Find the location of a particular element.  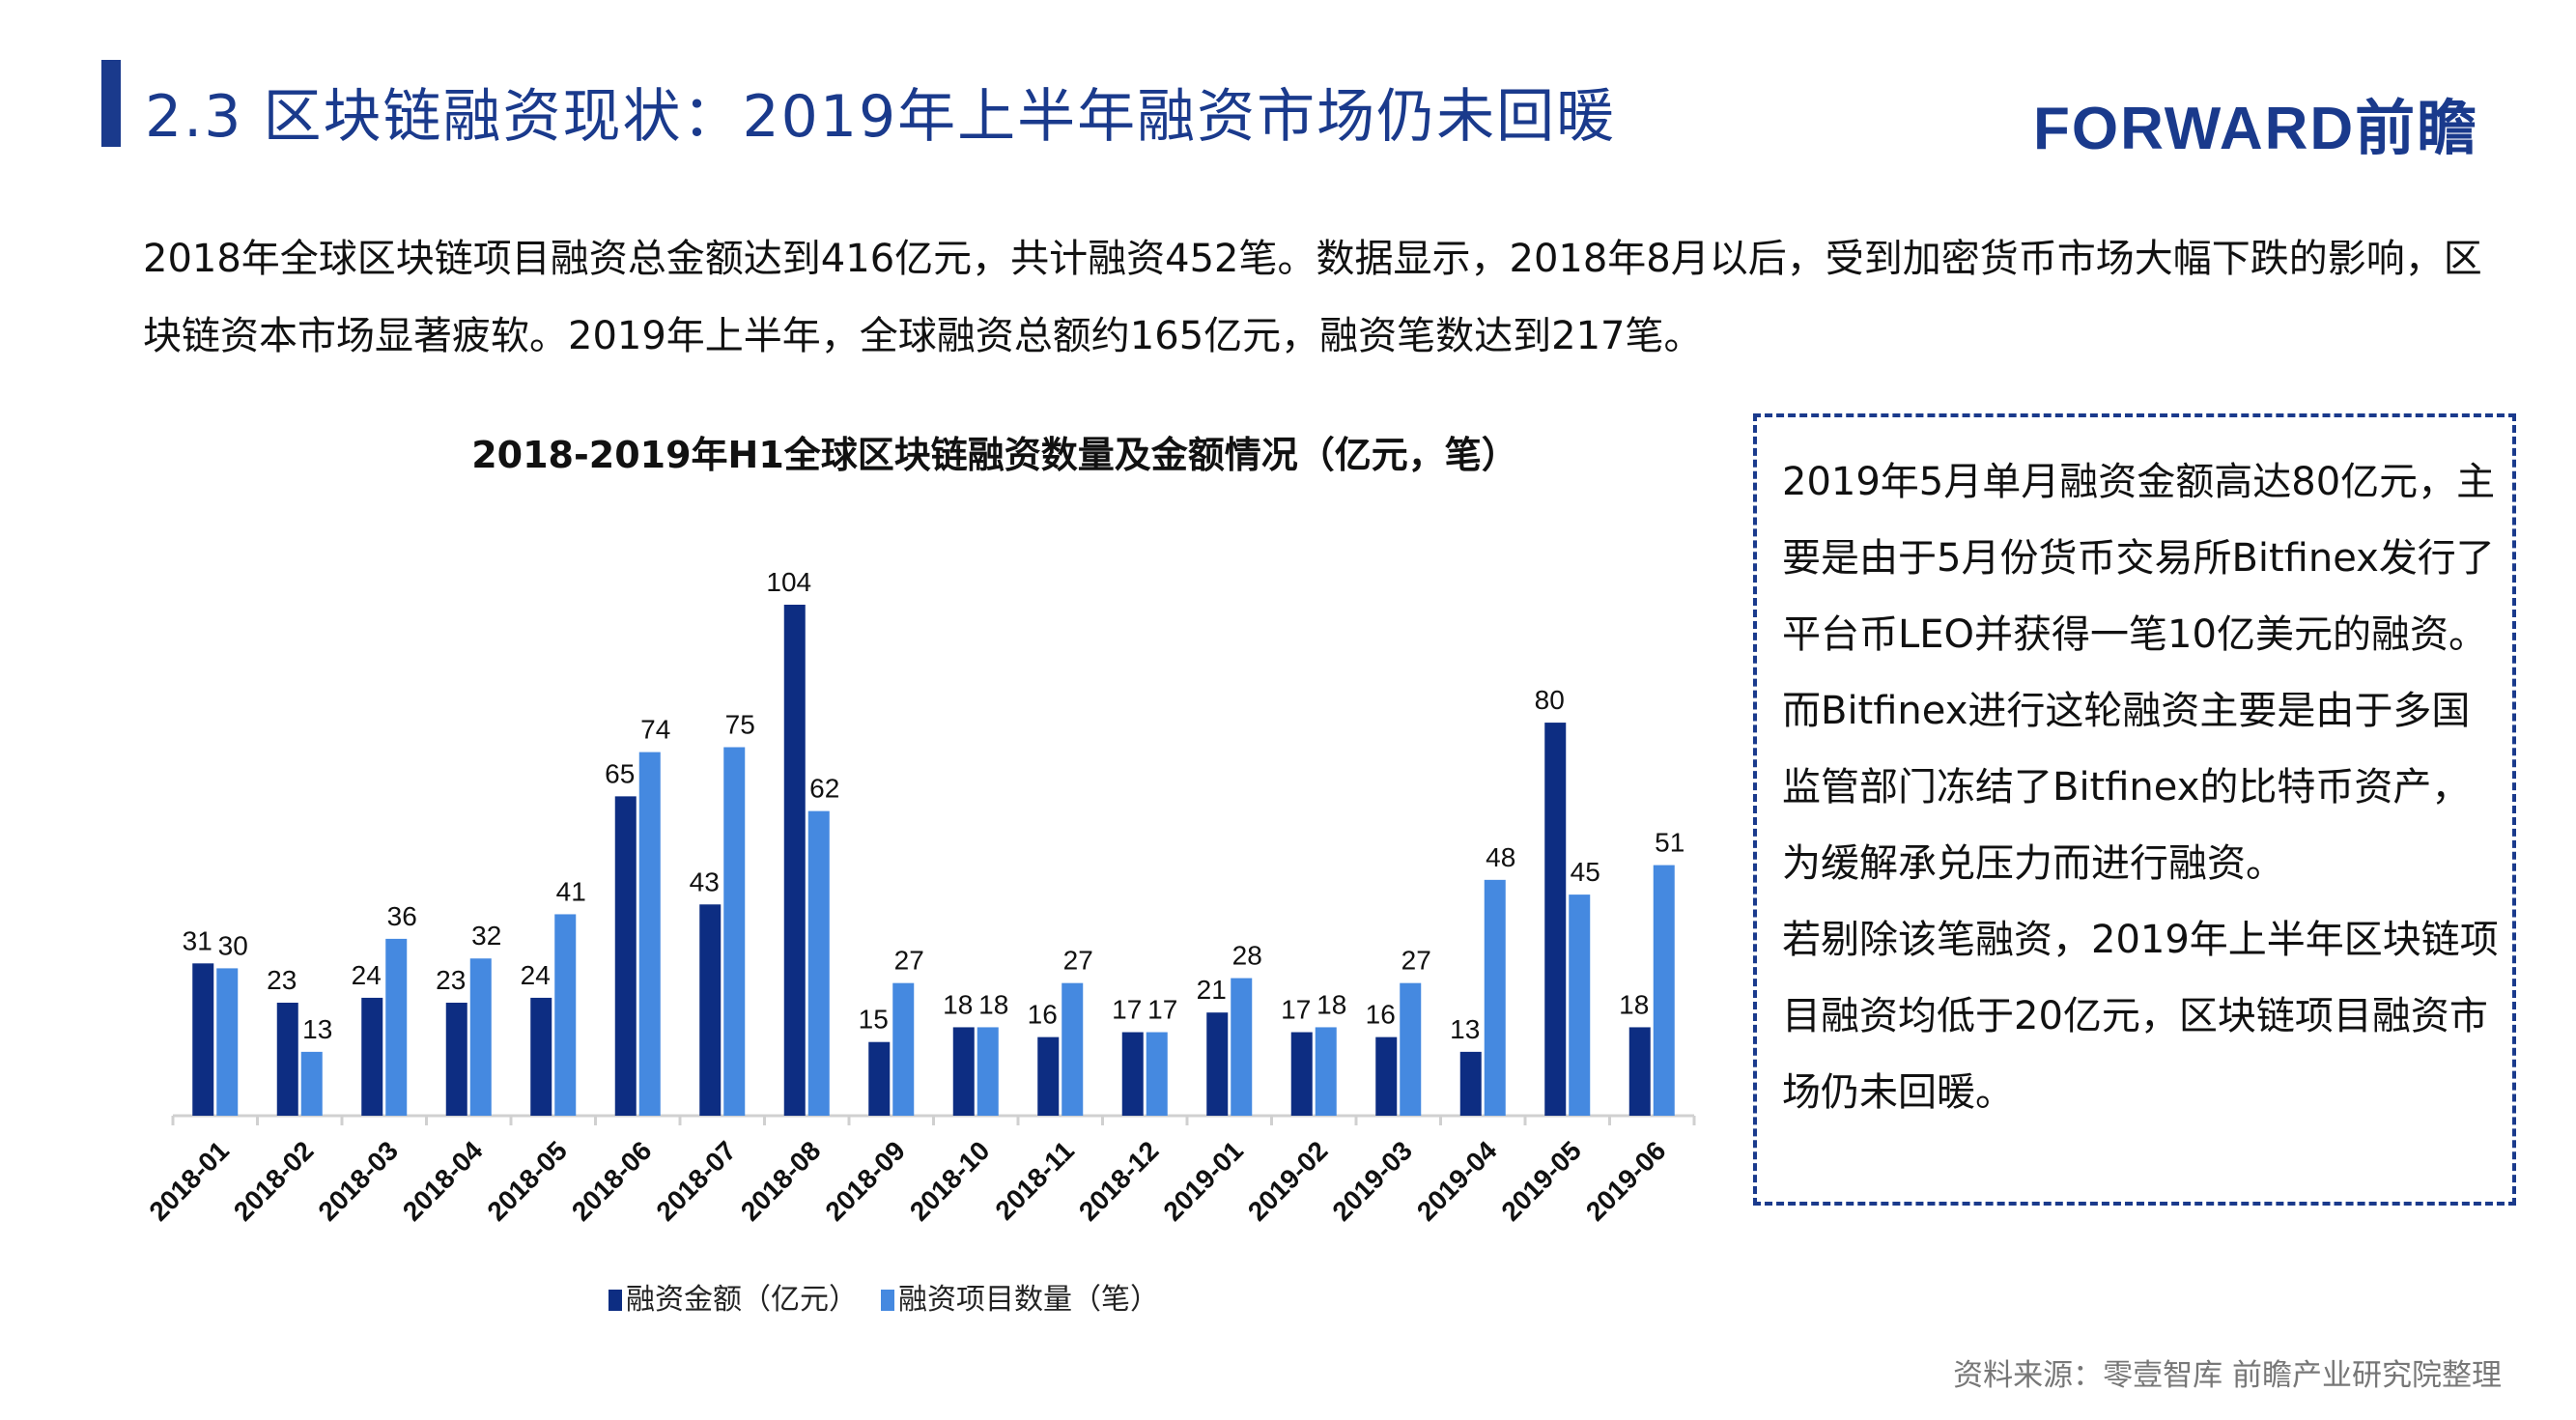

data-label-amount: 80 is located at coordinates (1550, 700).